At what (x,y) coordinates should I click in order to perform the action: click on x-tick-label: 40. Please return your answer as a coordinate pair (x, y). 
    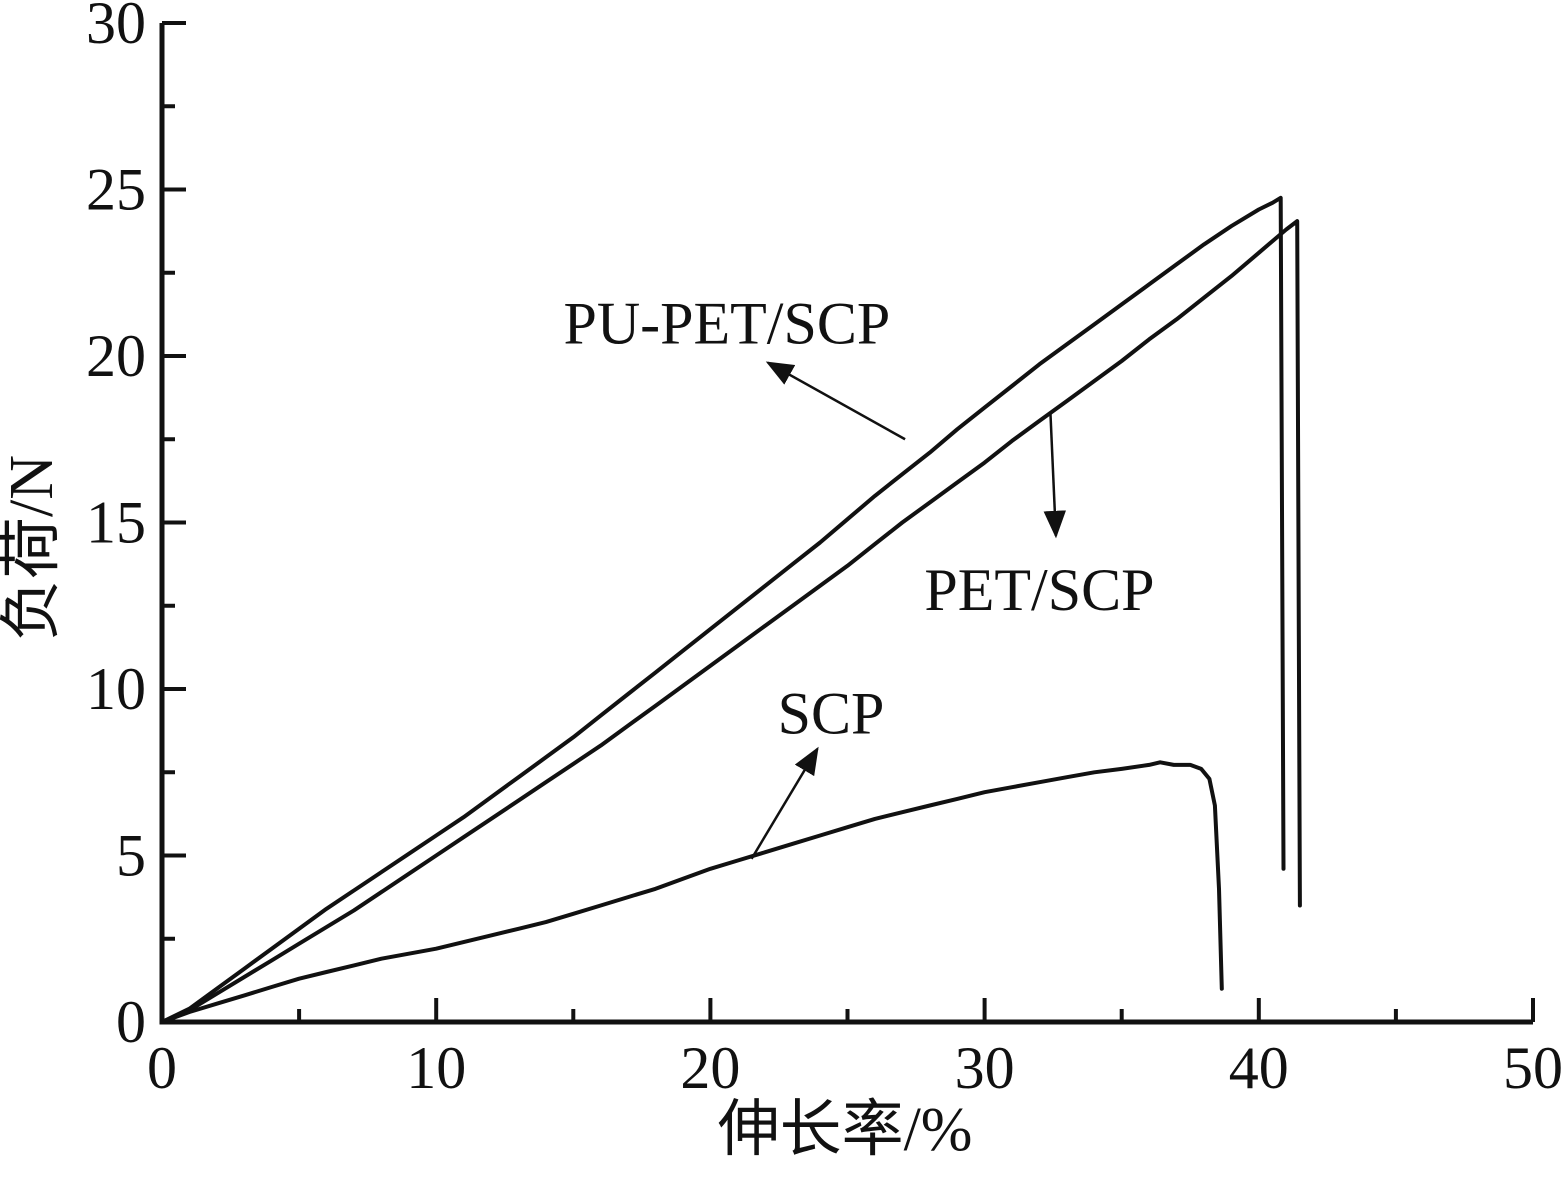
    Looking at the image, I should click on (1259, 1068).